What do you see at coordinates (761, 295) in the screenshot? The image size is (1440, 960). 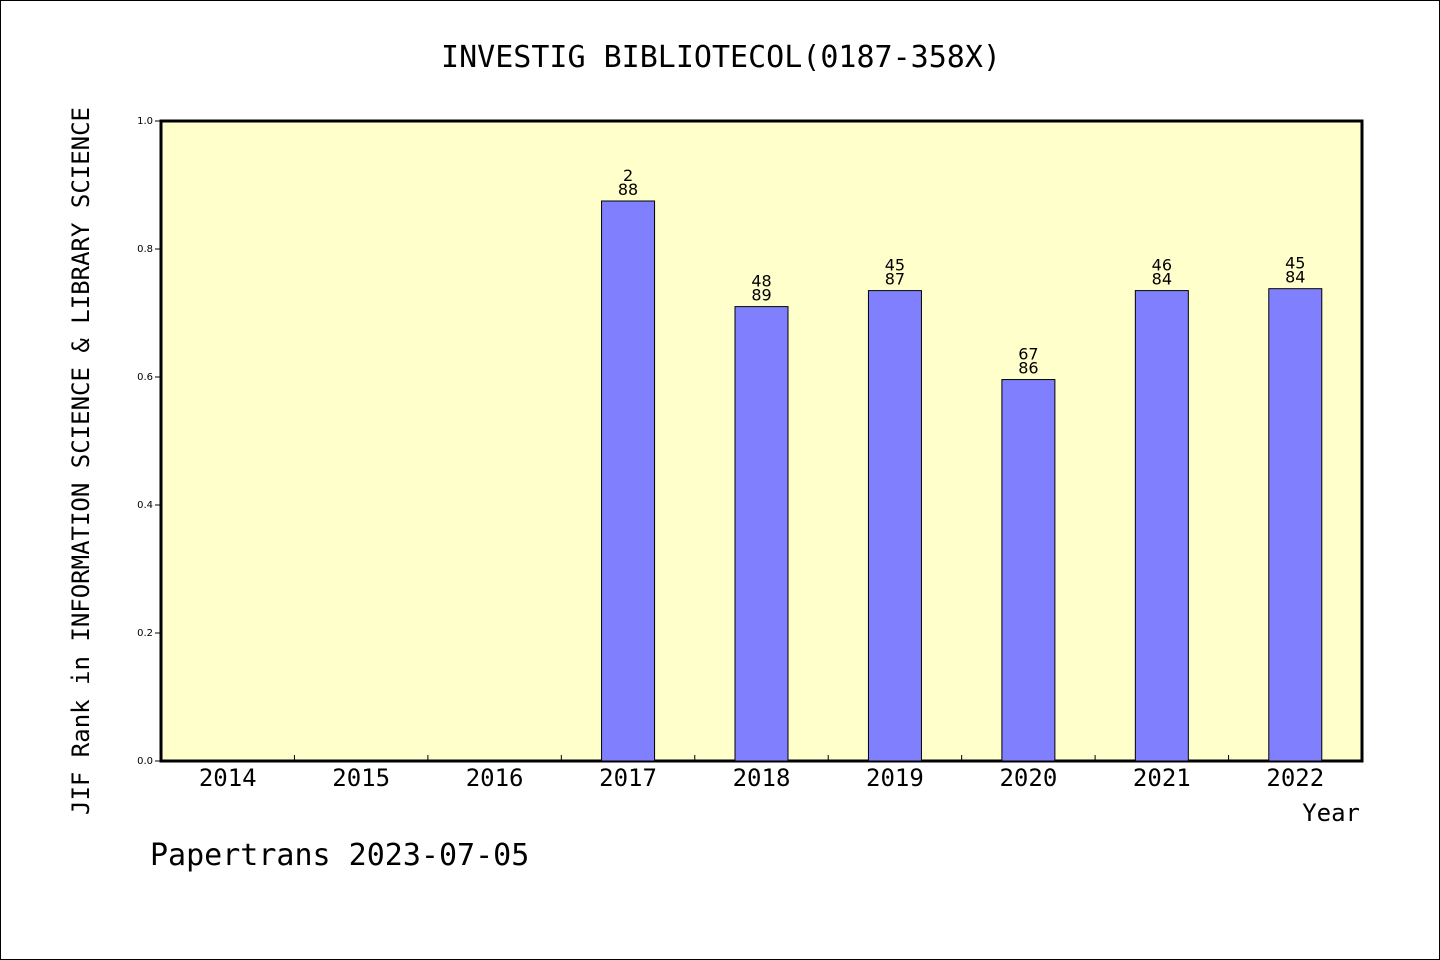 I see `bar-label-total: 89` at bounding box center [761, 295].